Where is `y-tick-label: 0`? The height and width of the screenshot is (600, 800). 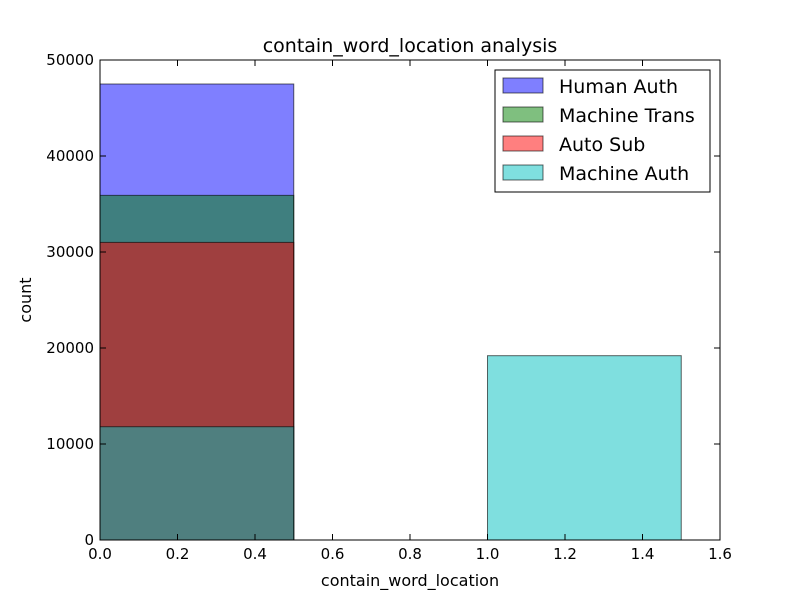
y-tick-label: 0 is located at coordinates (89, 540).